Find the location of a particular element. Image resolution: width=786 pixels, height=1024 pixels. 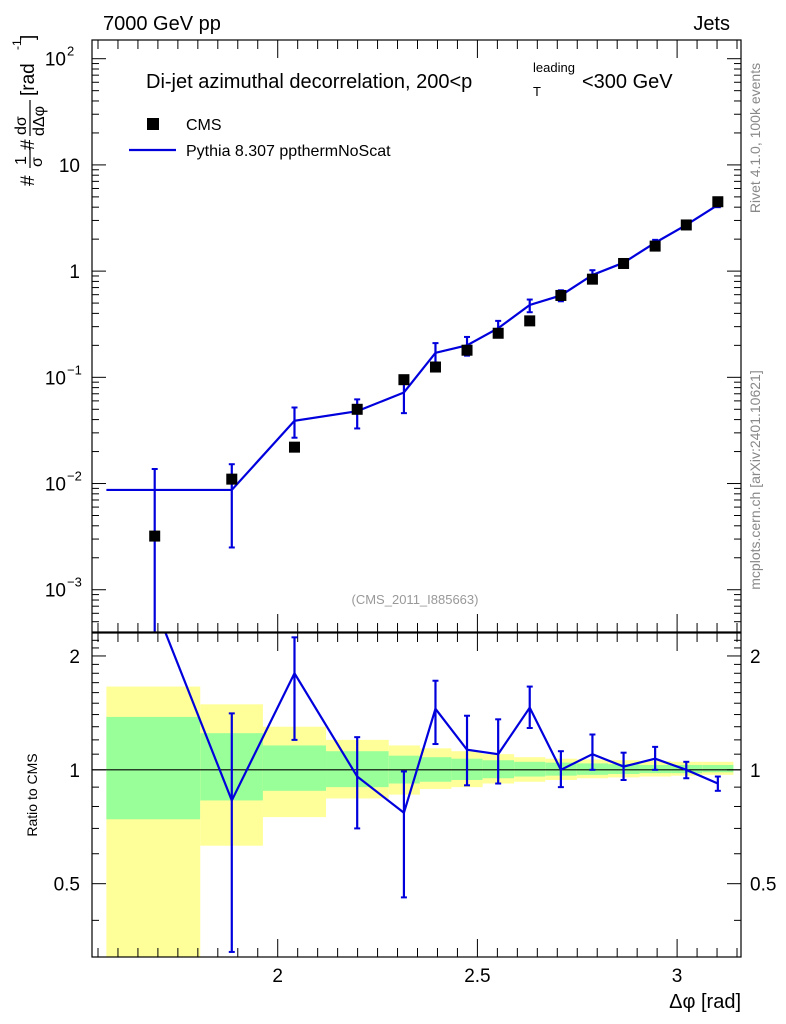

category-label: Jets is located at coordinates (711, 24).